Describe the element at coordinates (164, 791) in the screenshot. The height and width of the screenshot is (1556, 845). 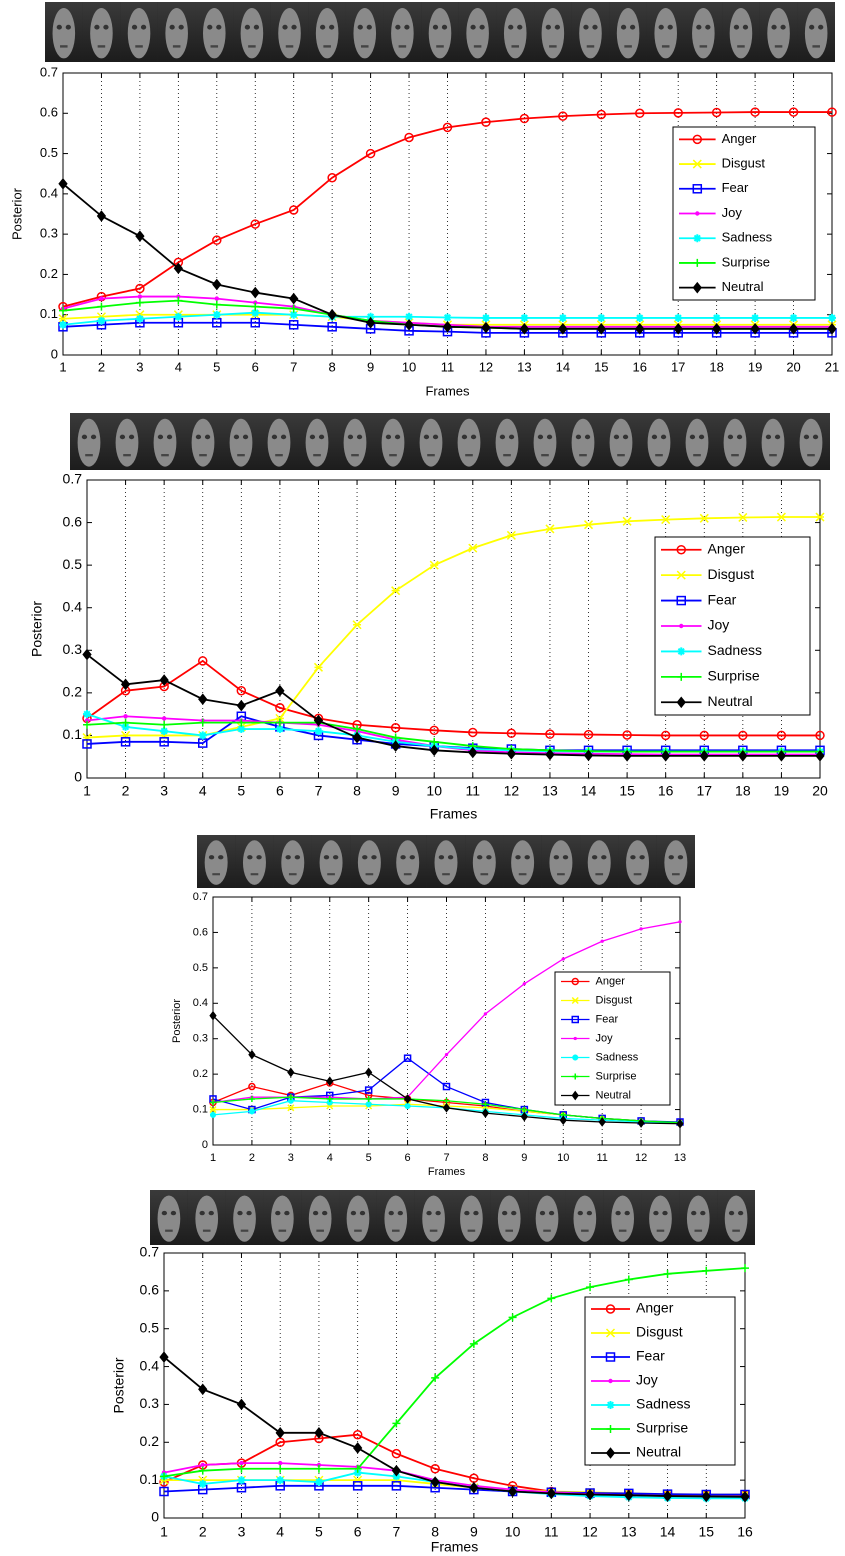
I see `x-tick-label: 3` at that location.